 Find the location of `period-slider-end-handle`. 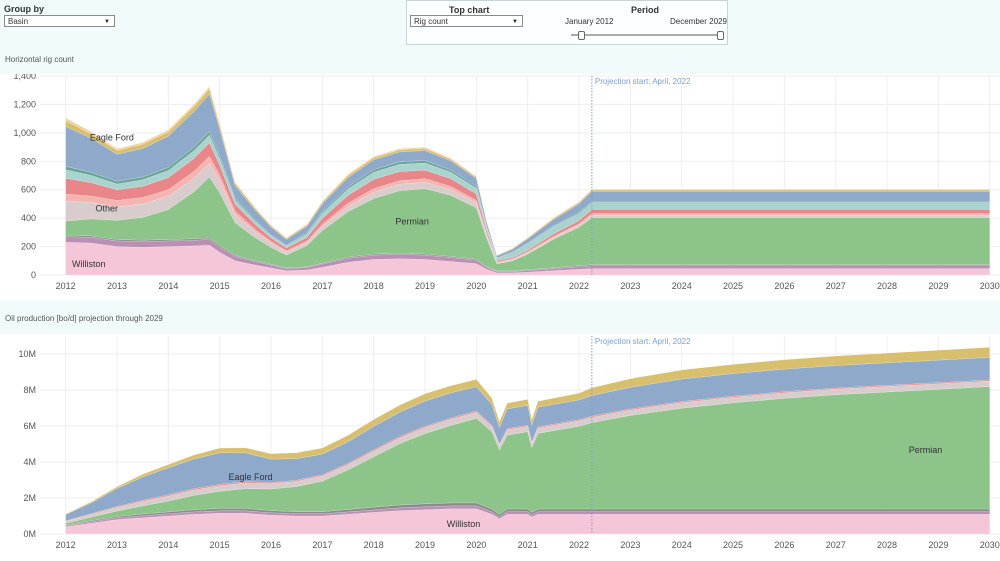

period-slider-end-handle is located at coordinates (720, 35).